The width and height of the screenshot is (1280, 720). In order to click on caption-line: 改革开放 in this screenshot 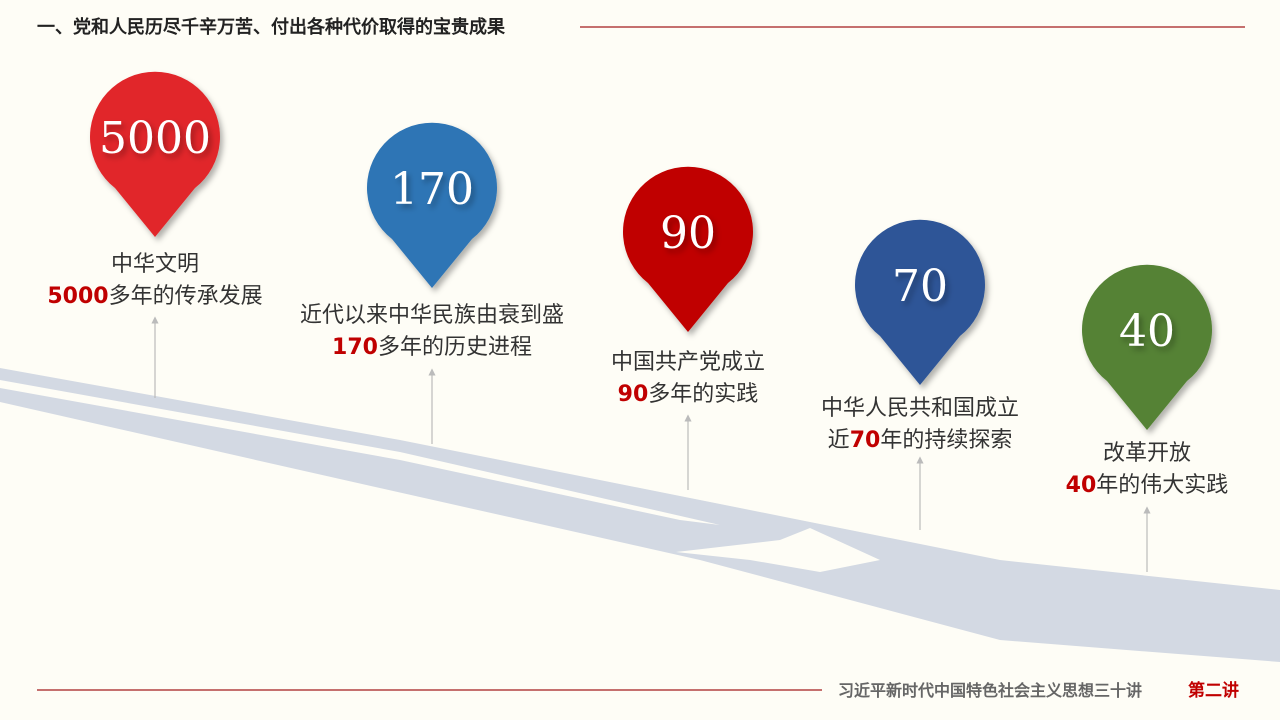, I will do `click(1147, 453)`.